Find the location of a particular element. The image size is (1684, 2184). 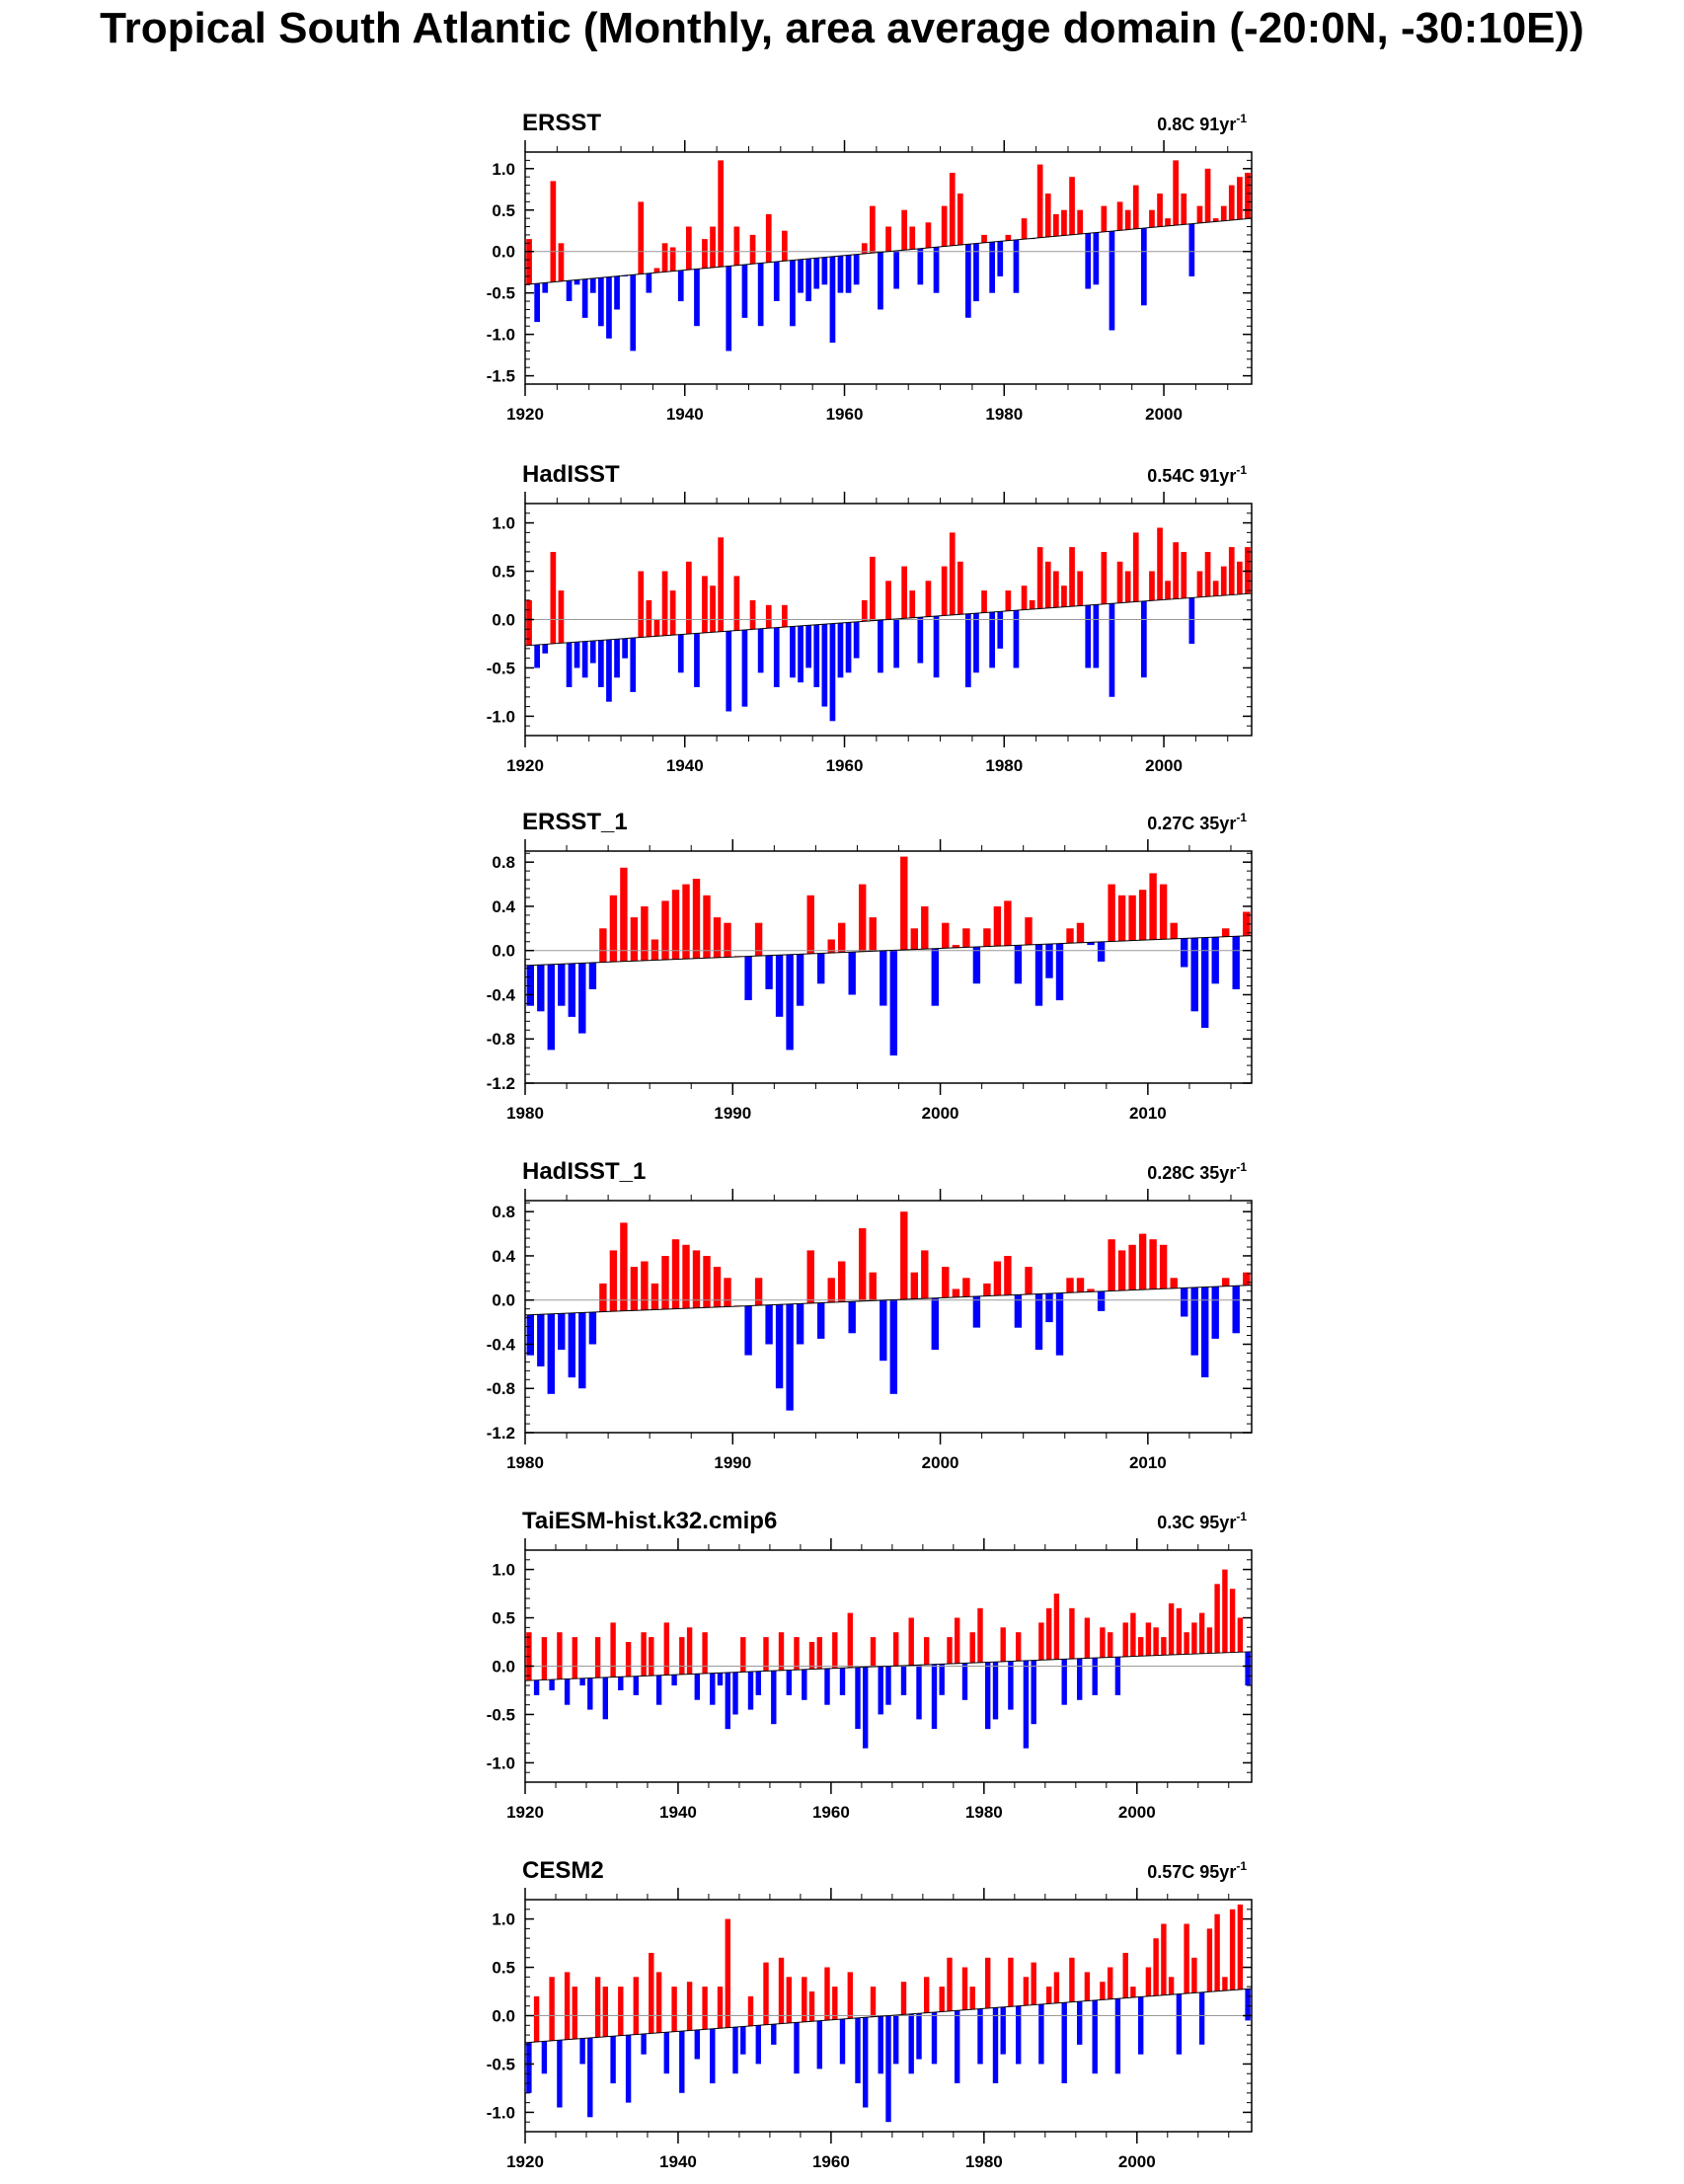

x-tick-label: 1960 is located at coordinates (831, 2161).